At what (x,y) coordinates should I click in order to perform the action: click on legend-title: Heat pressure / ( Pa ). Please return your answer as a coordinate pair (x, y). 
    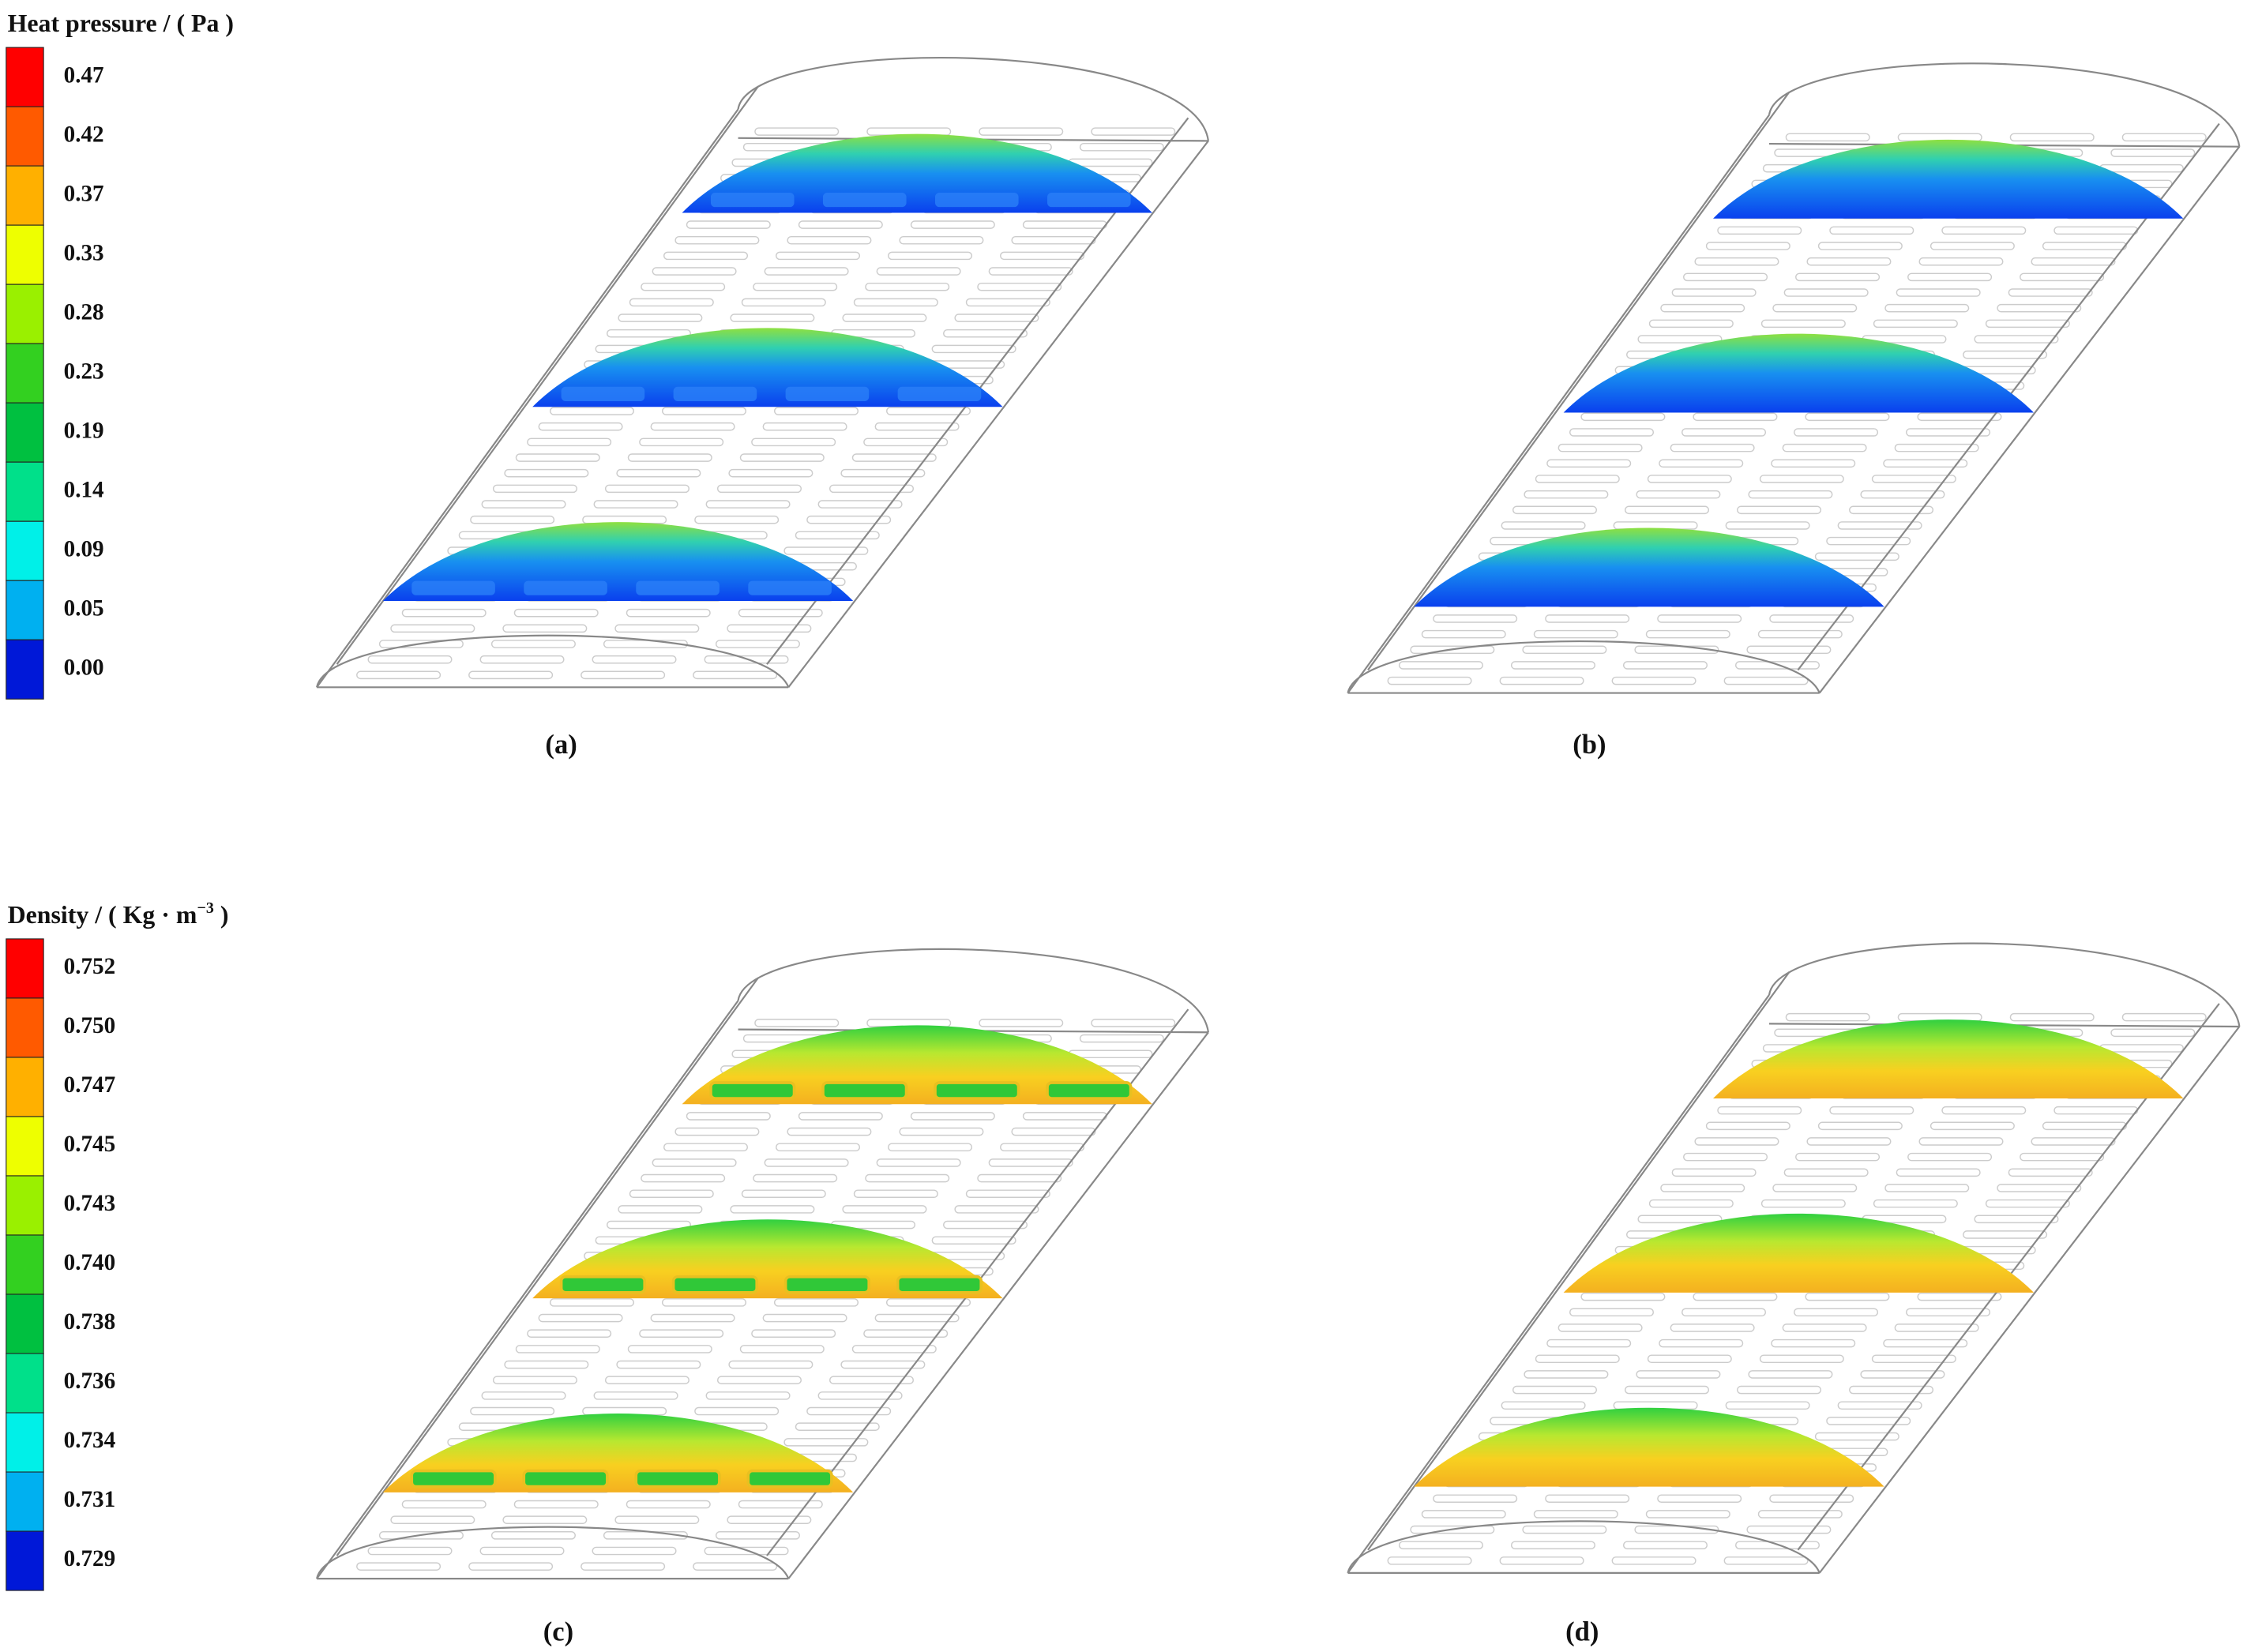
    Looking at the image, I should click on (121, 23).